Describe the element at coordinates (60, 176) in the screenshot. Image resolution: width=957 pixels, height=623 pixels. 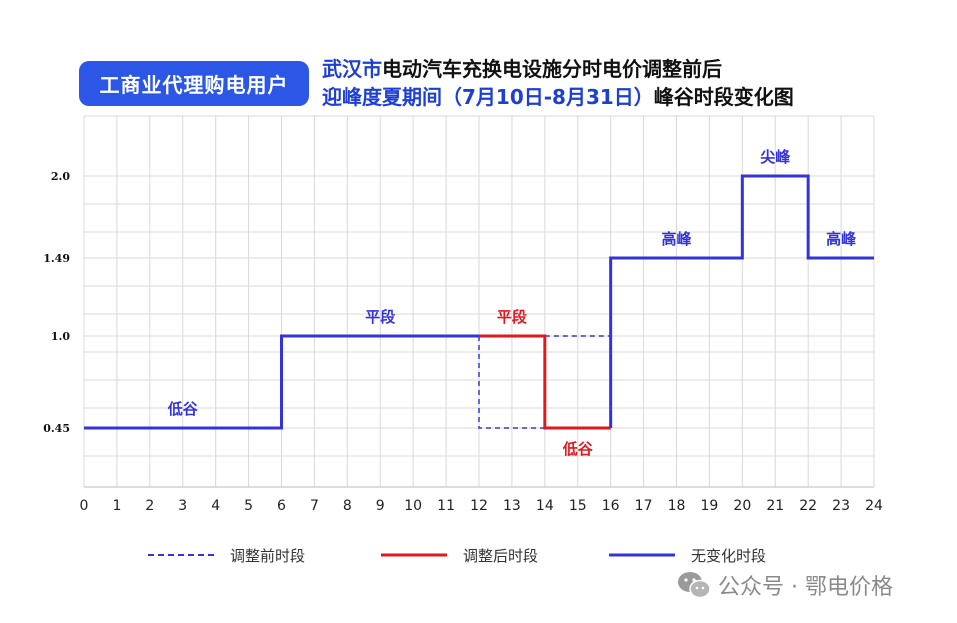
I see `y-tick-label: 2.0` at that location.